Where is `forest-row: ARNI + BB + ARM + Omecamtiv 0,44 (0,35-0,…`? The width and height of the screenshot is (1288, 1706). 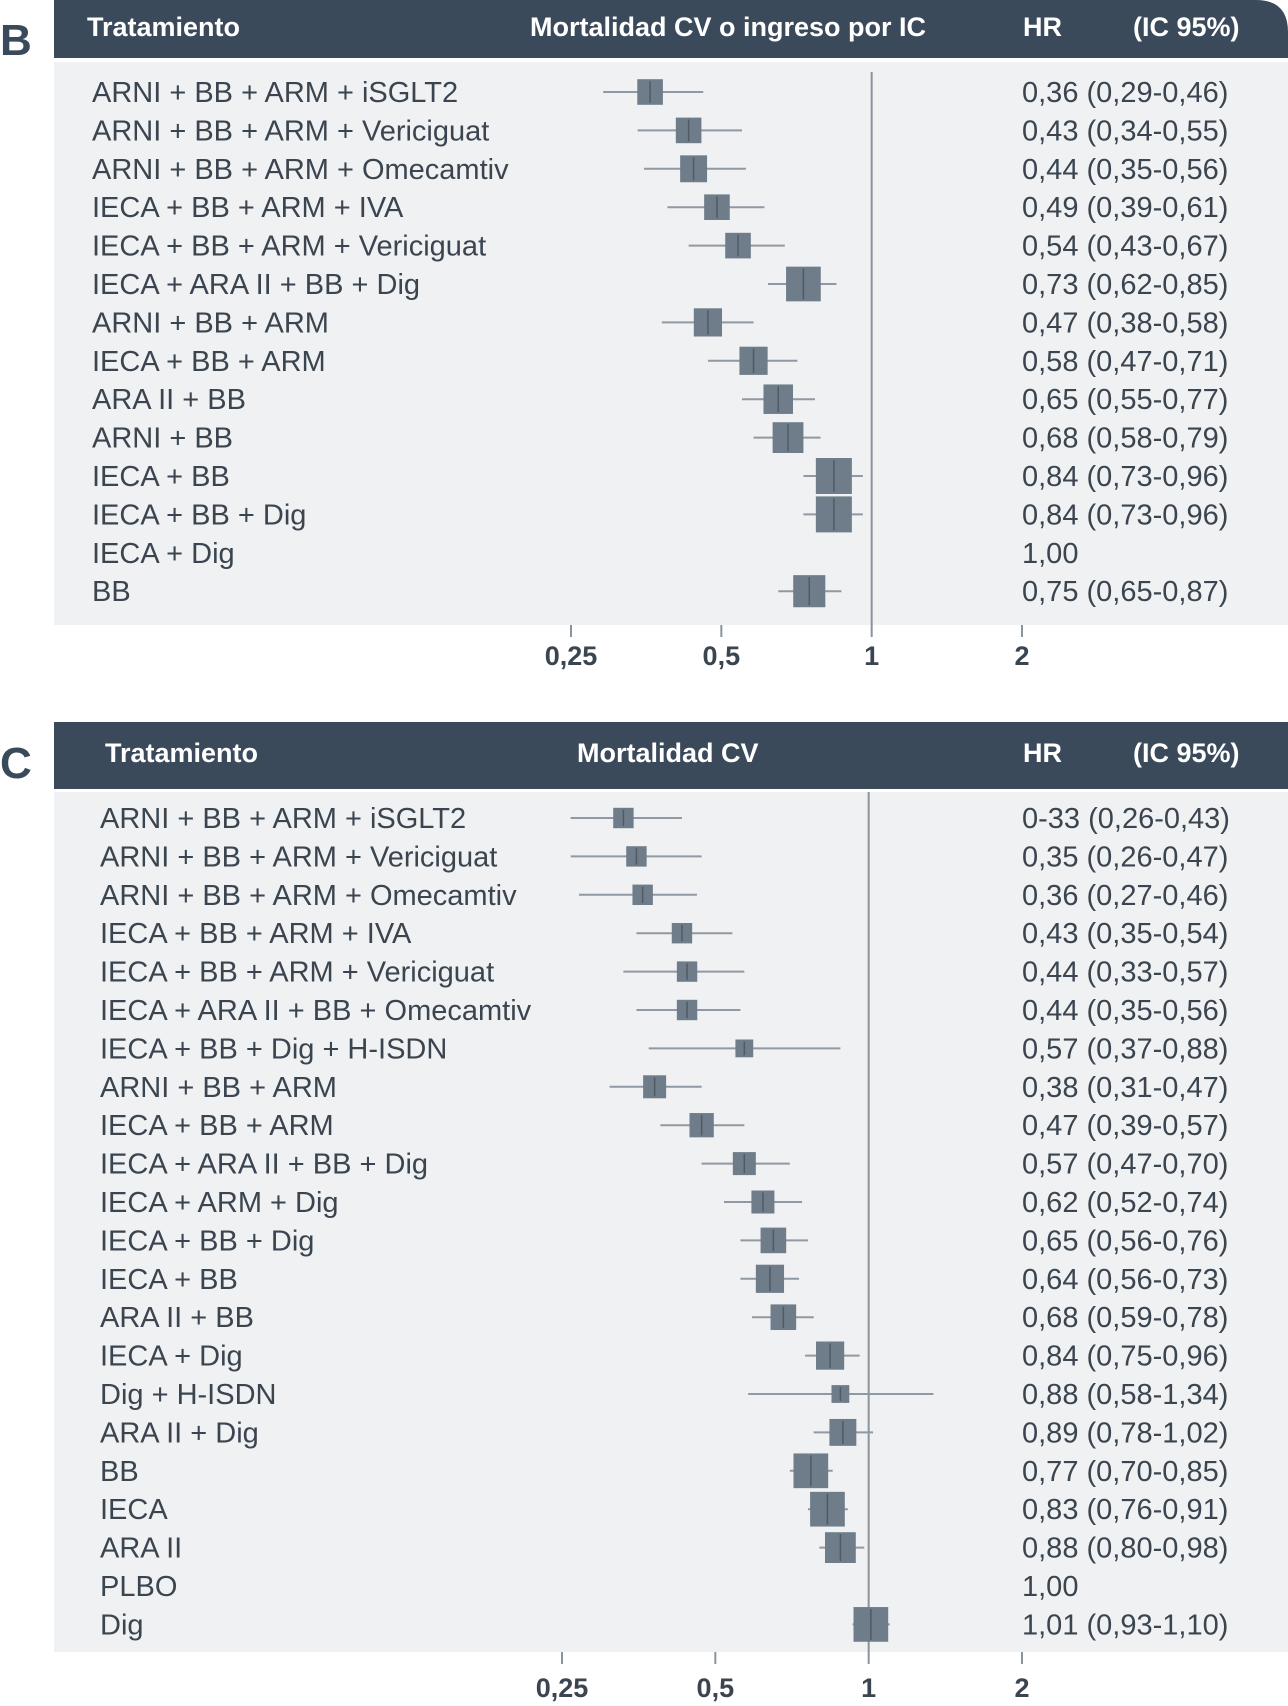 forest-row: ARNI + BB + ARM + Omecamtiv 0,44 (0,35-0,… is located at coordinates (660, 170).